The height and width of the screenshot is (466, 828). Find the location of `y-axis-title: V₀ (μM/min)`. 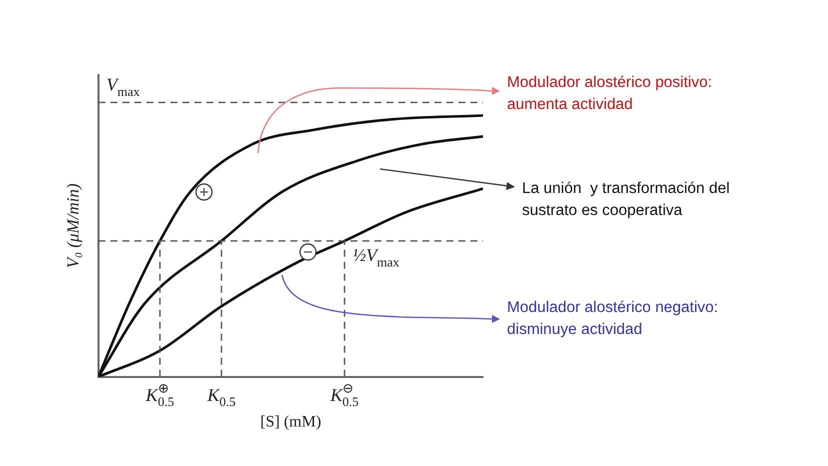

y-axis-title: V₀ (μM/min) is located at coordinates (73, 225).